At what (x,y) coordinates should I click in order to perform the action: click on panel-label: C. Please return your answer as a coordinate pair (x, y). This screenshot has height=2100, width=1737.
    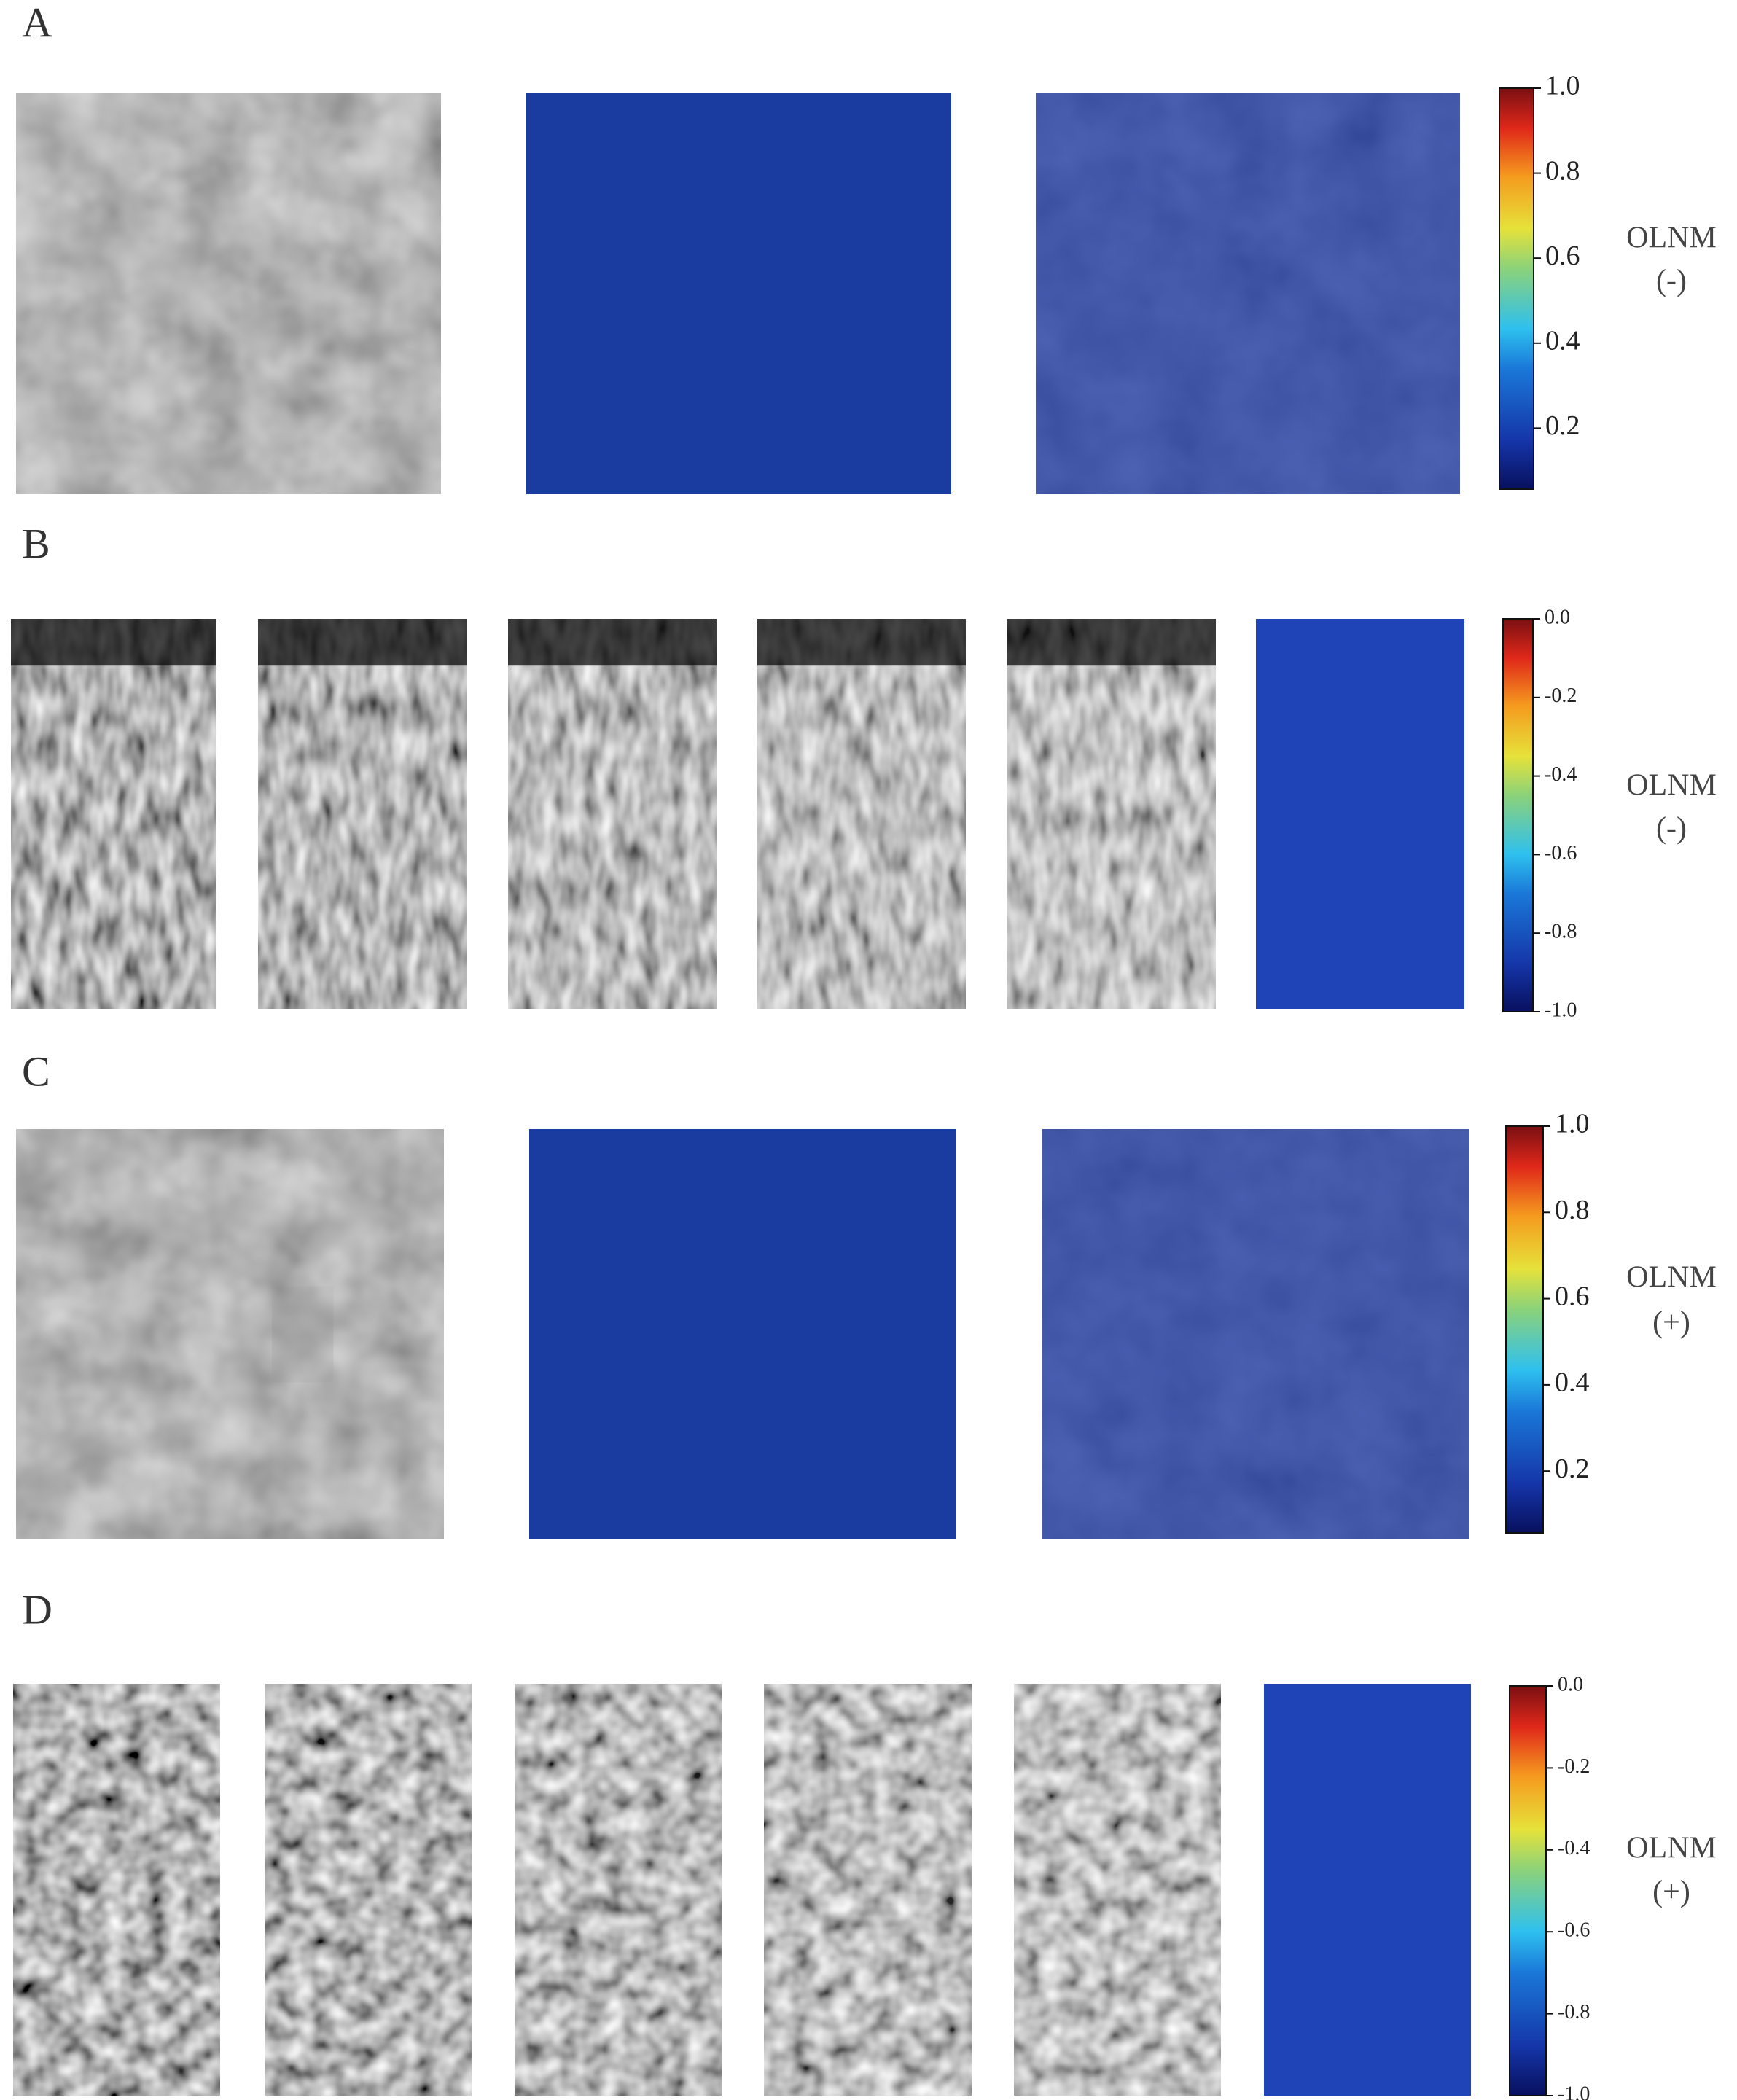
    Looking at the image, I should click on (36, 1071).